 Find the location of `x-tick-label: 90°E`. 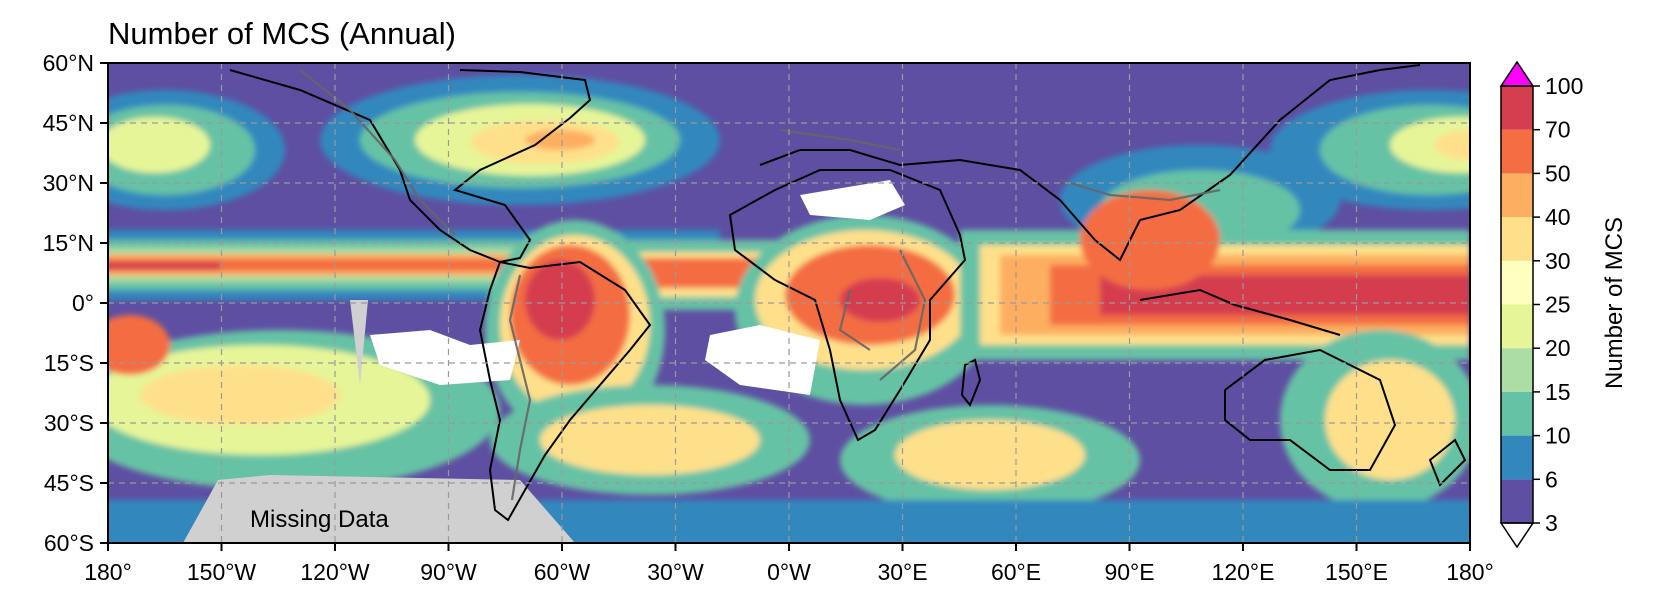

x-tick-label: 90°E is located at coordinates (1129, 572).